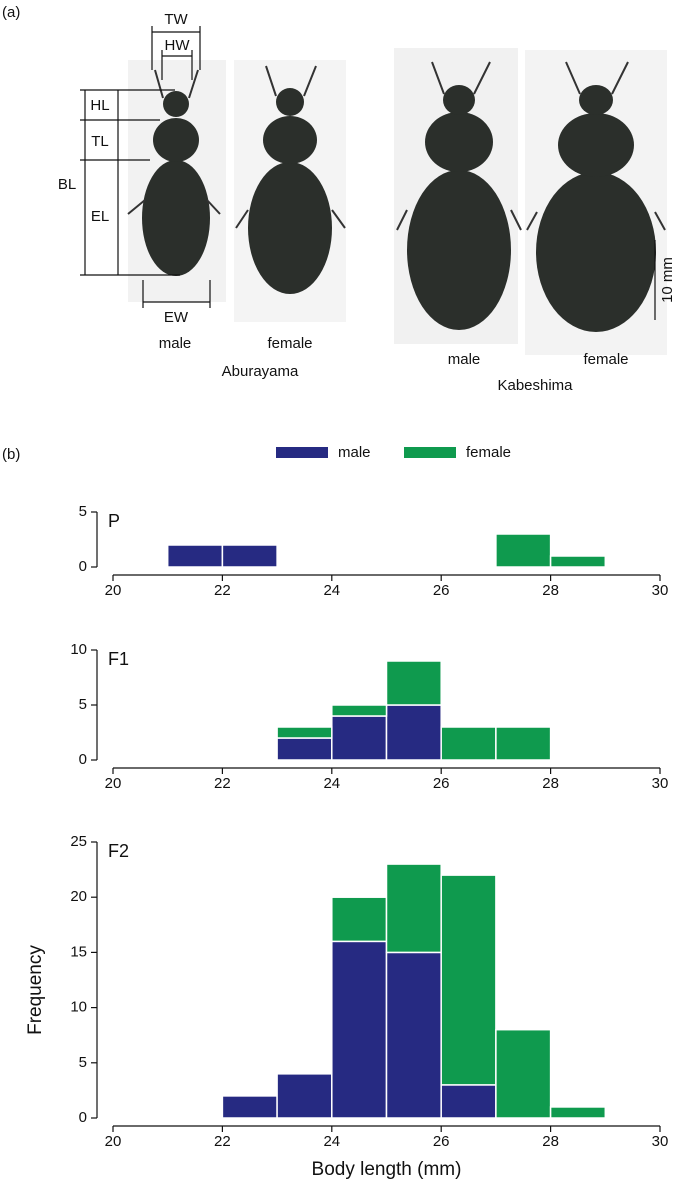  I want to click on y-axis-label: Frequency, so click(35, 990).